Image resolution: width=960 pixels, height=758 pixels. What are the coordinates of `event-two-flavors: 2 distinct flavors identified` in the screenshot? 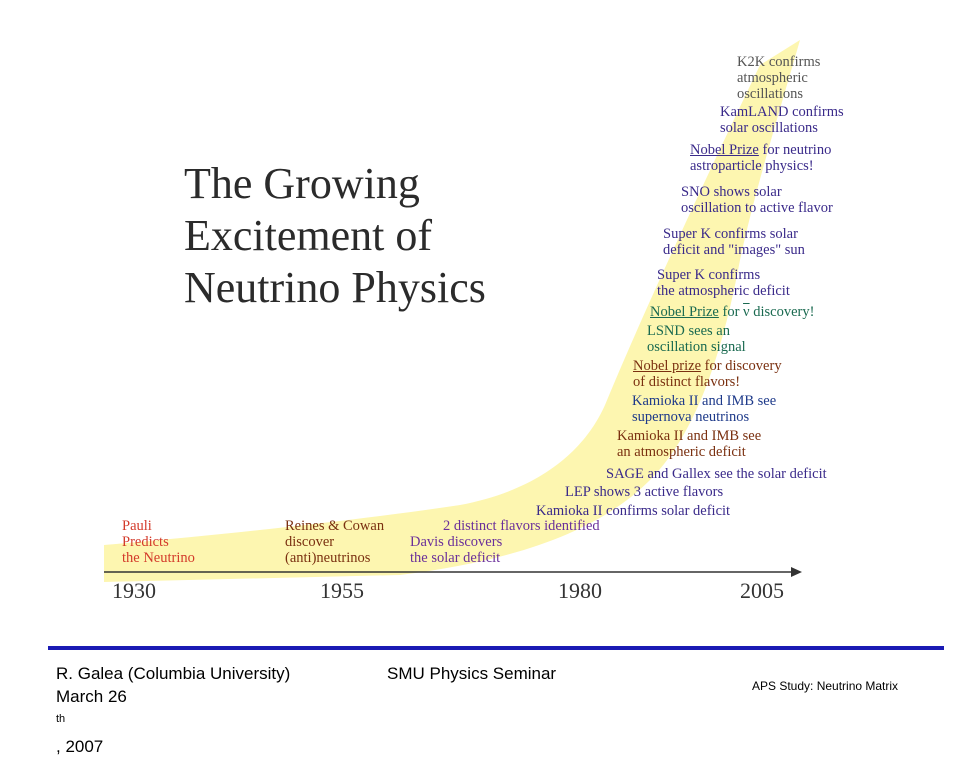 It's located at (521, 526).